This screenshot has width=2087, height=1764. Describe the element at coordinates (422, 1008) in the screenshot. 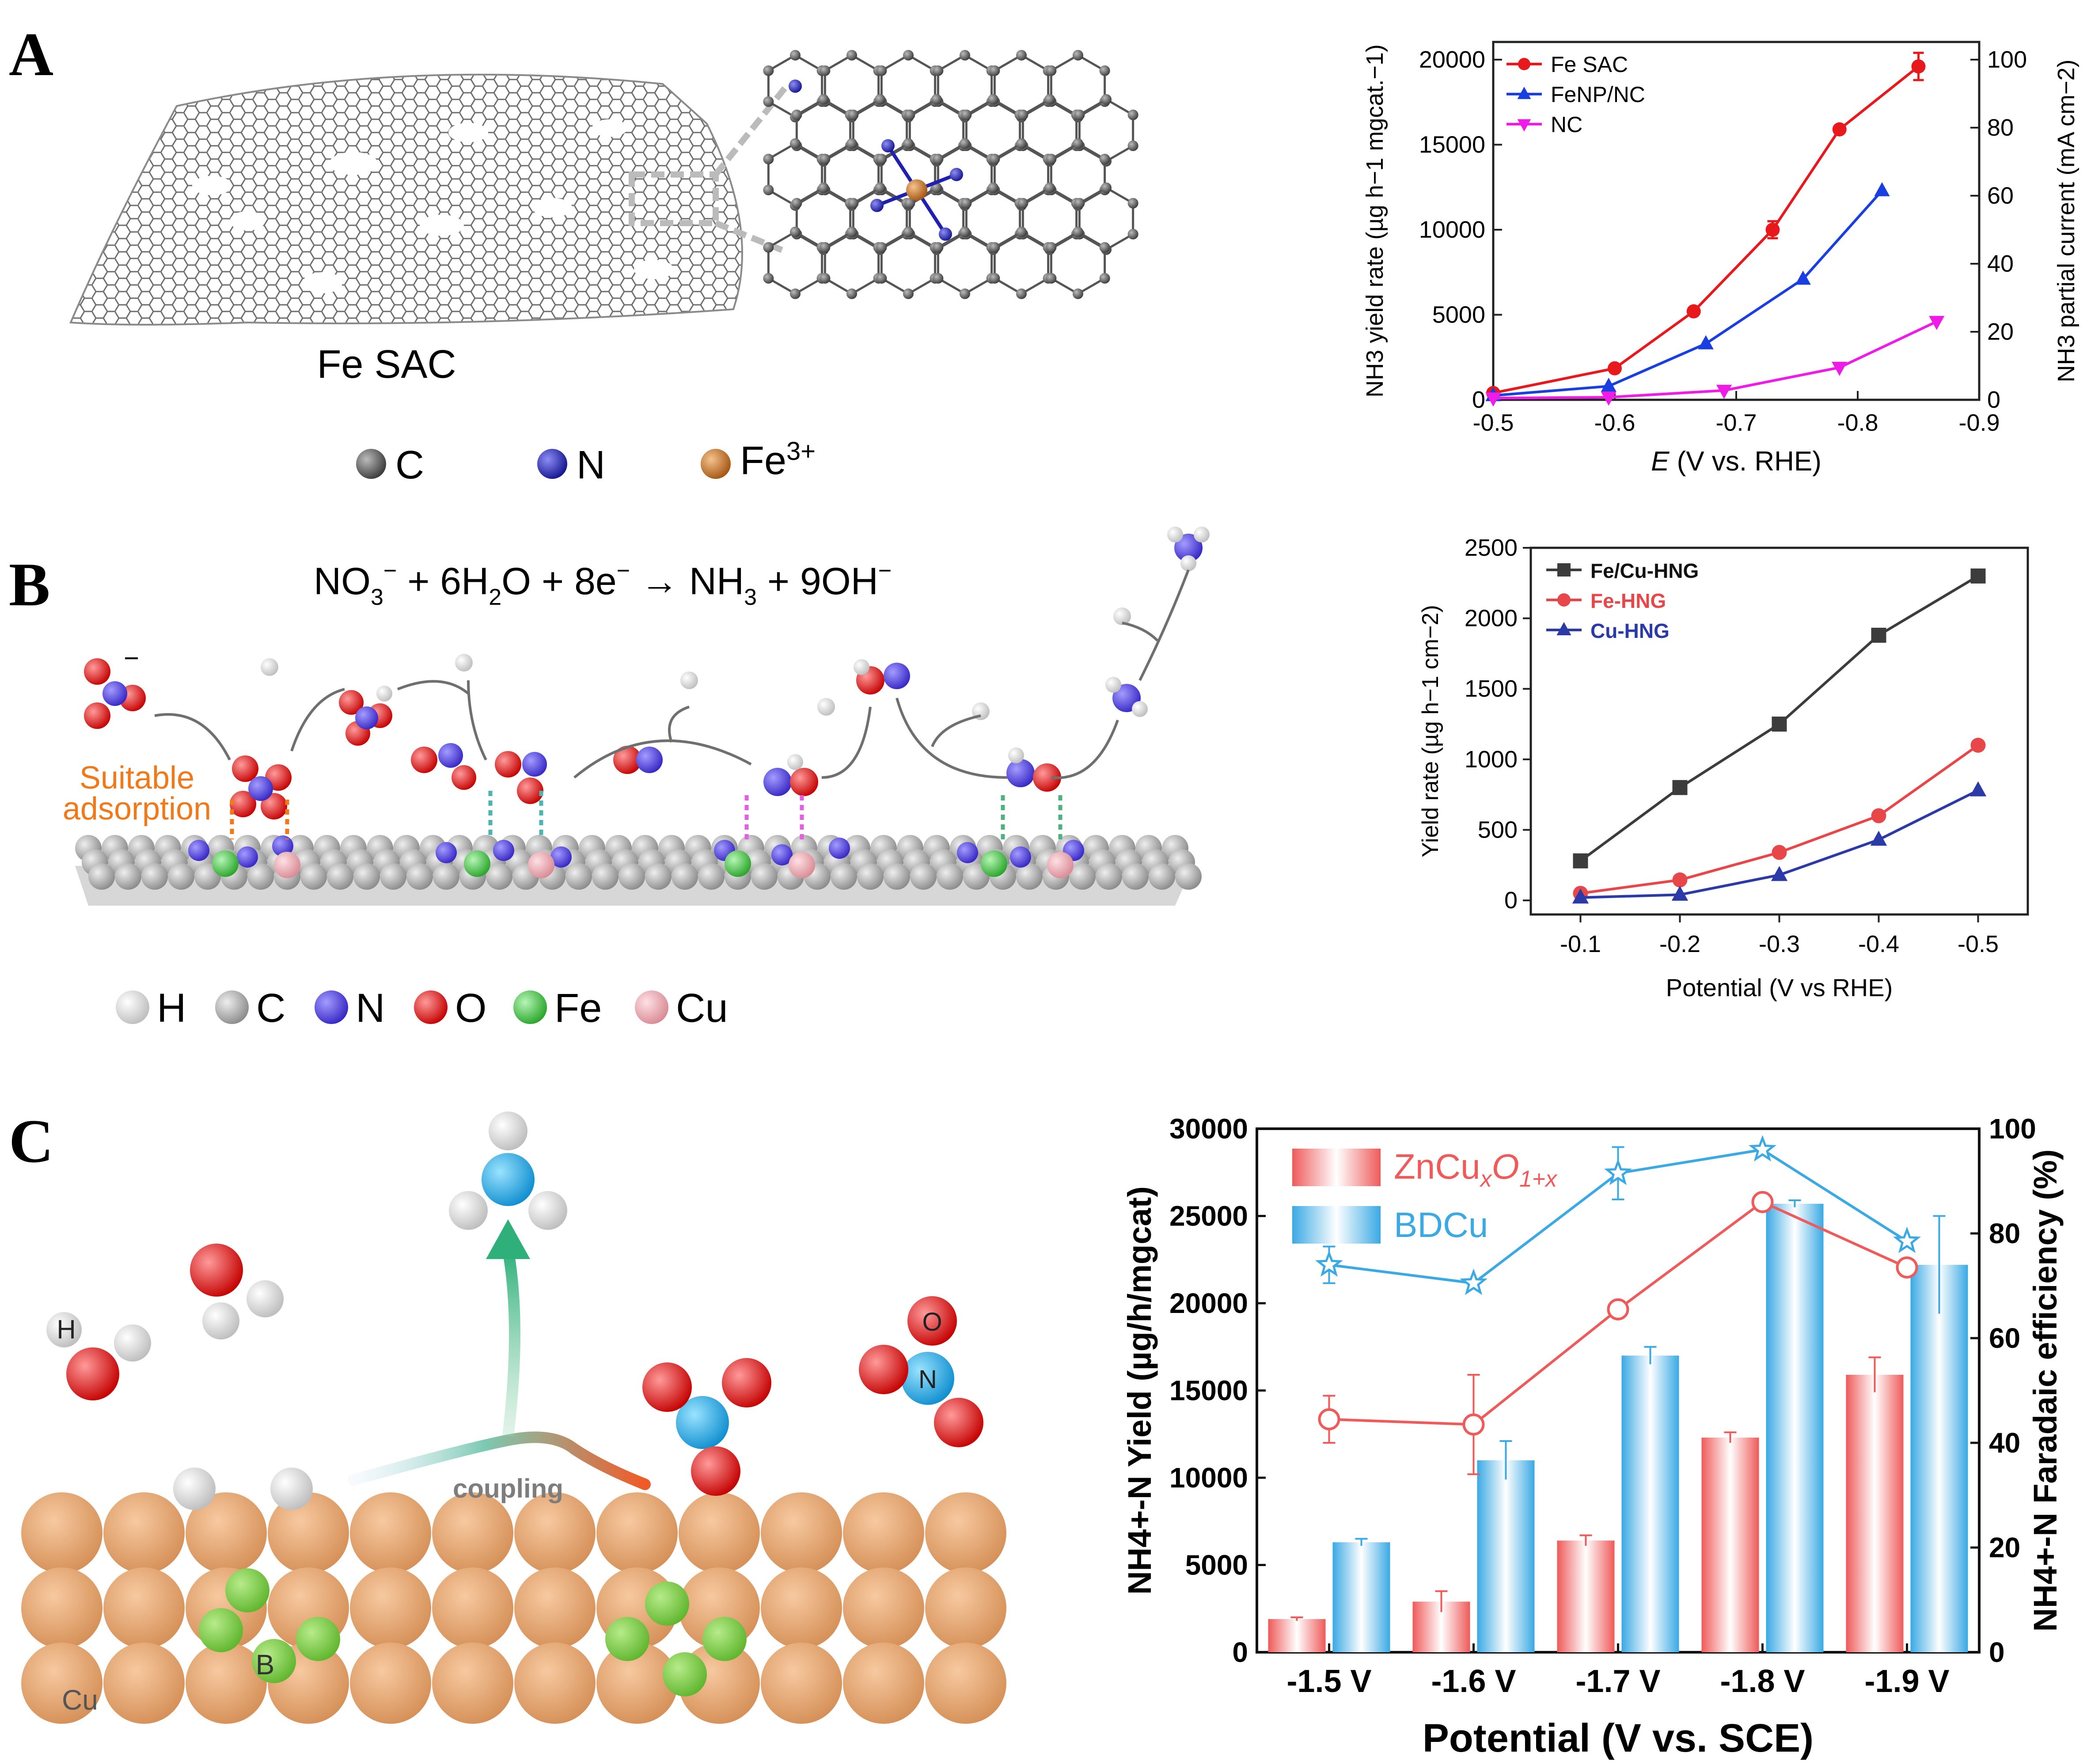

I see `panel-b-legend: H C N O Fe Cu` at that location.